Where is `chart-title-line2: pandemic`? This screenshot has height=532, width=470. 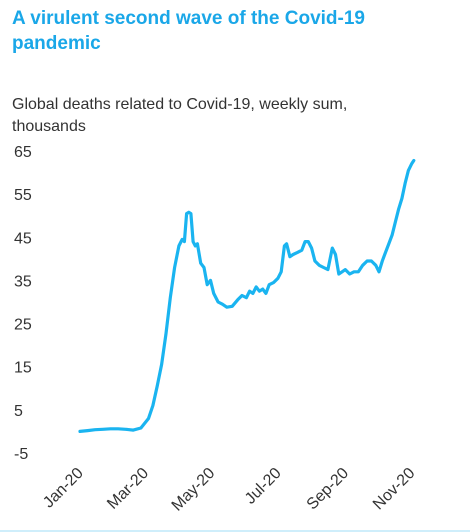
chart-title-line2: pandemic is located at coordinates (56, 43).